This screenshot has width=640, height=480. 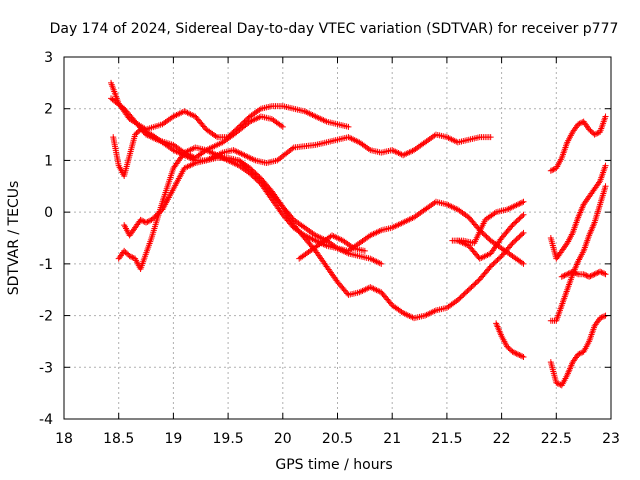 What do you see at coordinates (46, 265) in the screenshot?
I see `y-tick-label: -1` at bounding box center [46, 265].